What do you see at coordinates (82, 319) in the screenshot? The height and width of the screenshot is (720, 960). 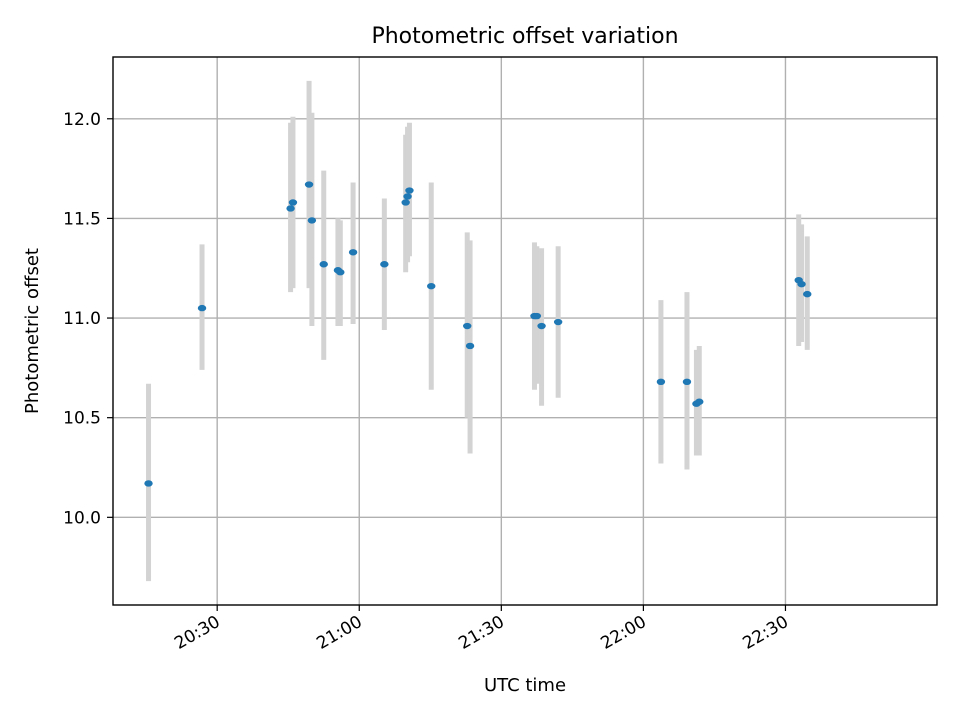 I see `y-tick-label: 11.0` at bounding box center [82, 319].